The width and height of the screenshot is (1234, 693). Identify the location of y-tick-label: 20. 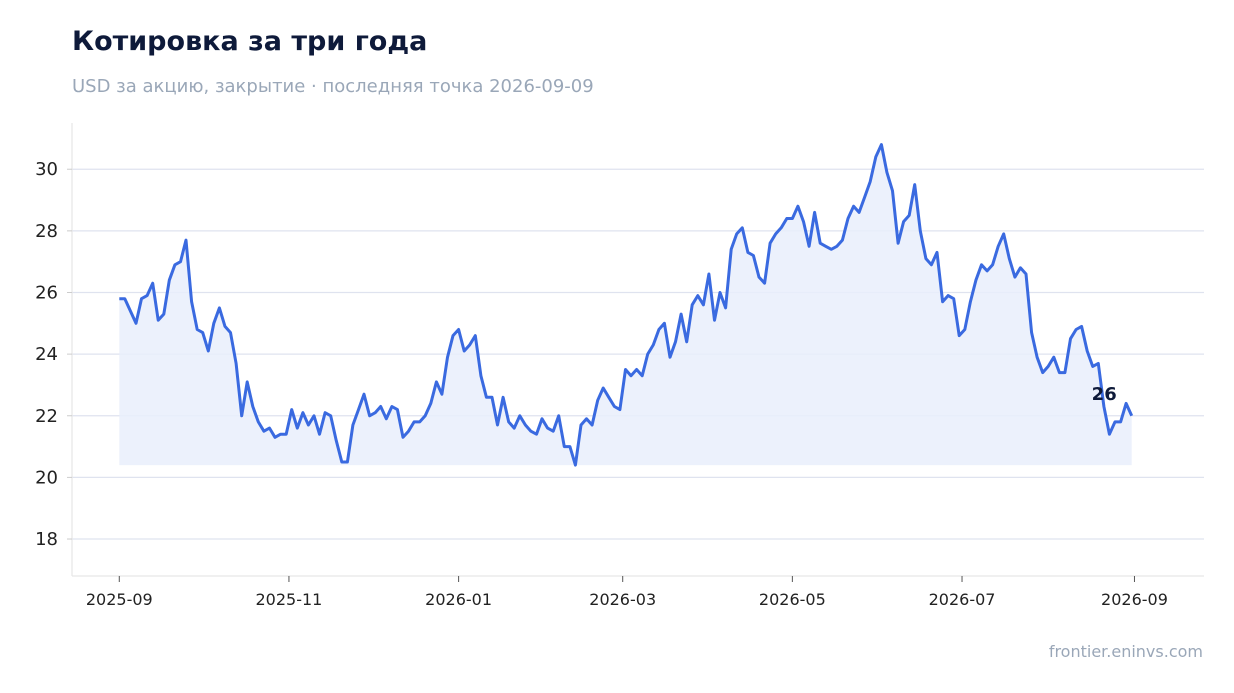
(46, 477).